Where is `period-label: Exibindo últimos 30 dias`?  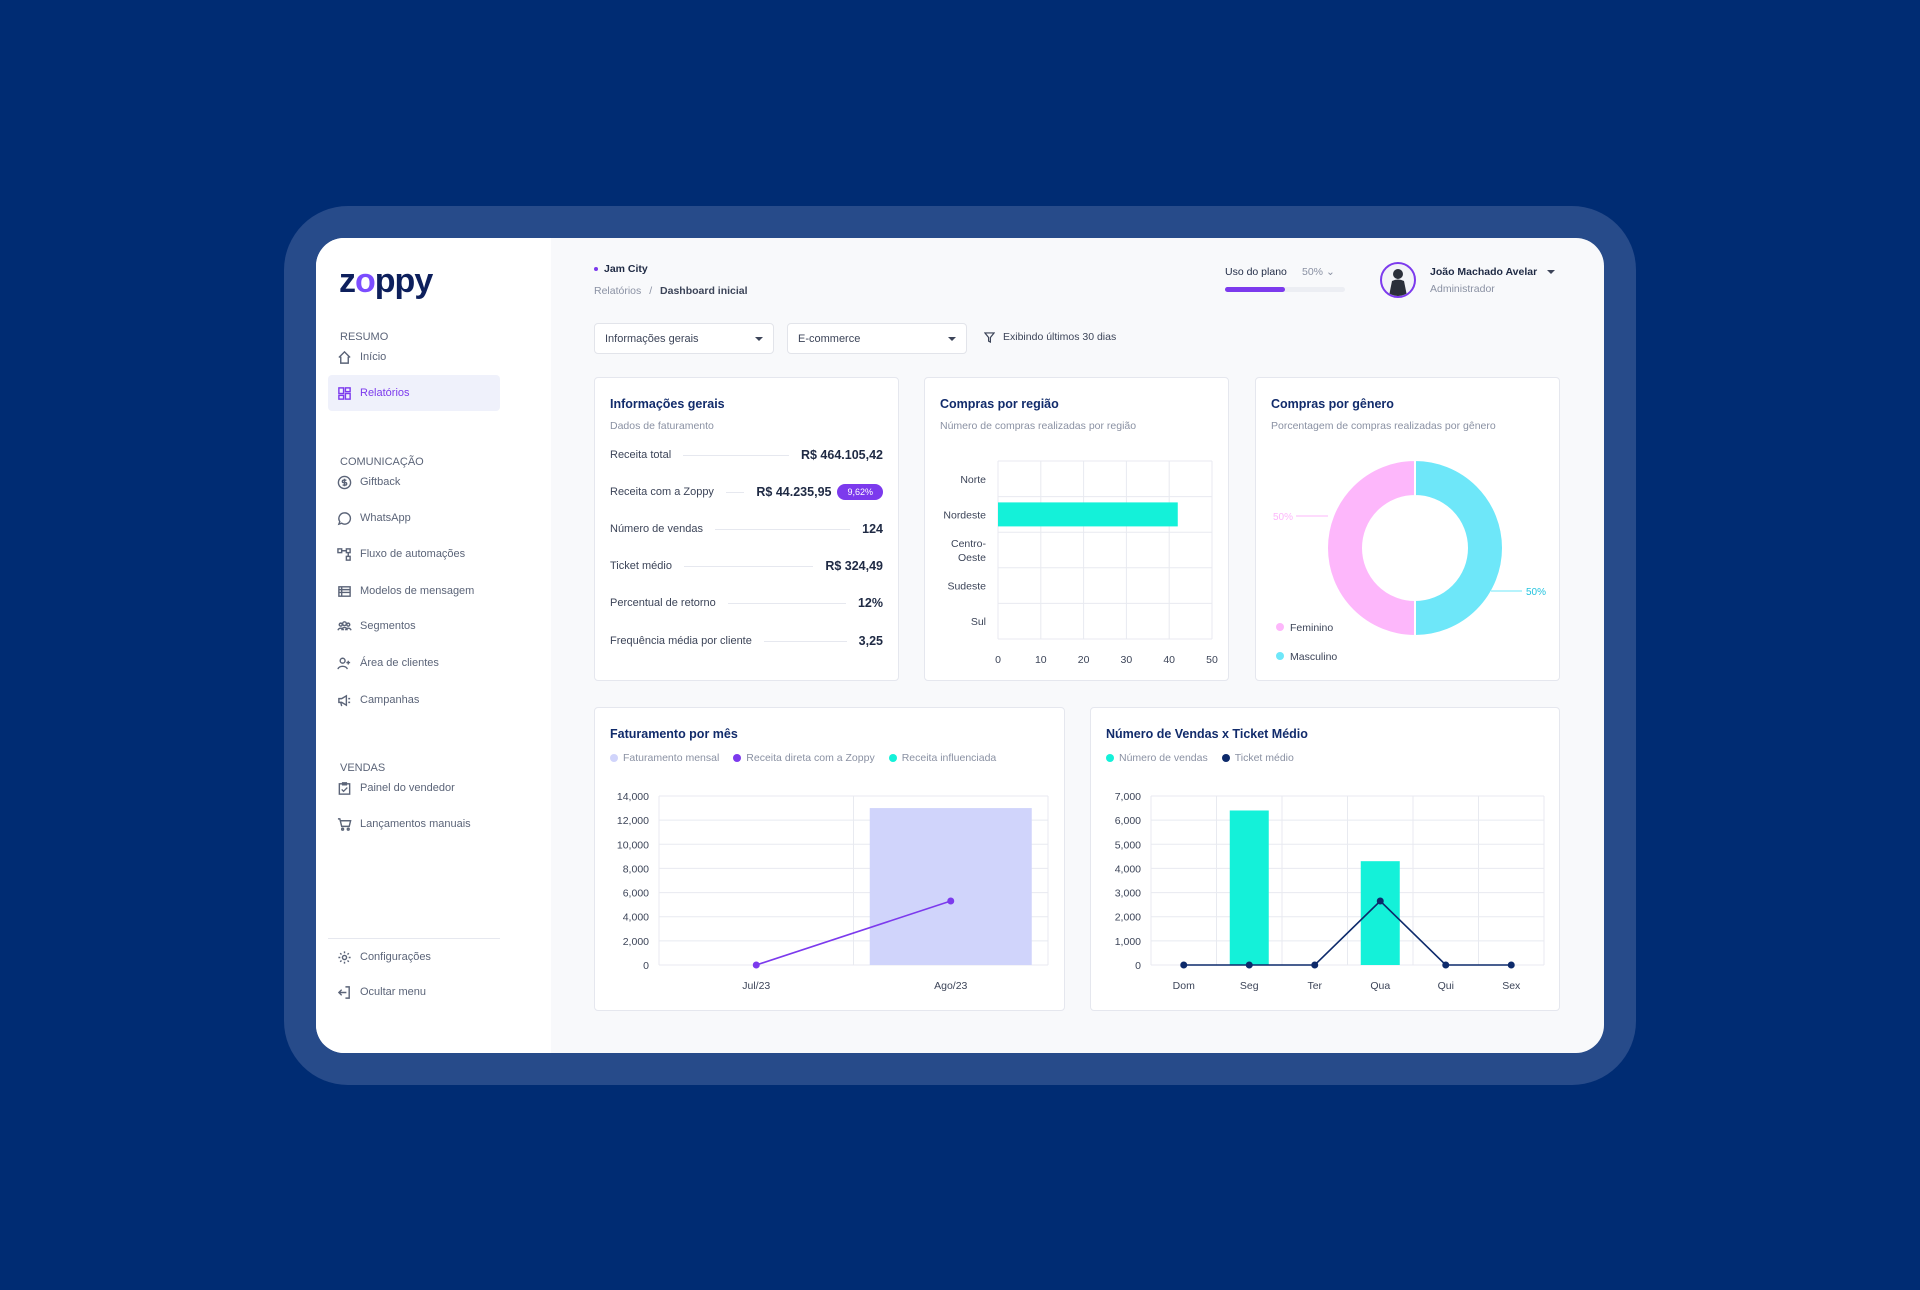 period-label: Exibindo últimos 30 dias is located at coordinates (1060, 337).